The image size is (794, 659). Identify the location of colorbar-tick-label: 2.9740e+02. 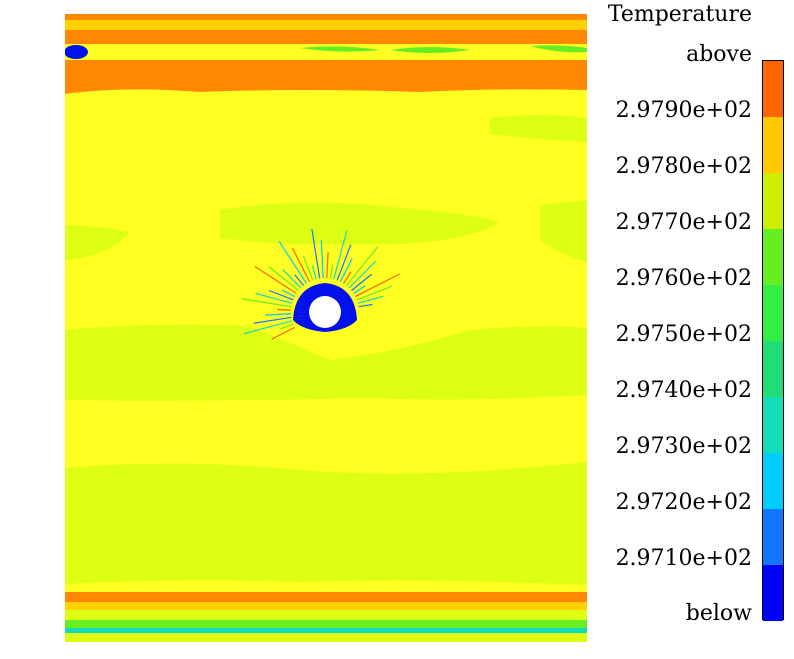
(683, 390).